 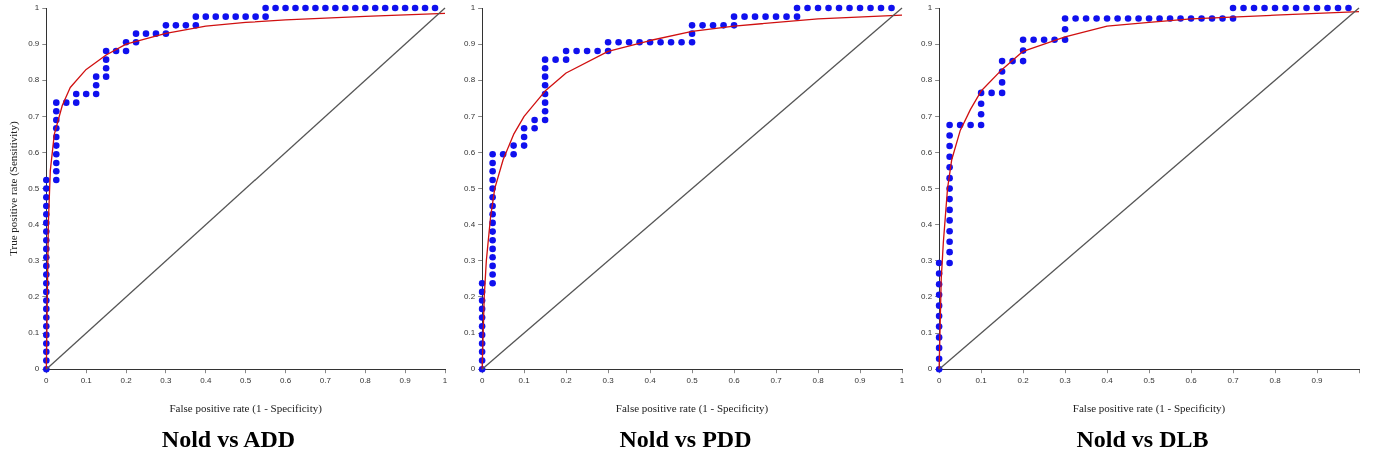 What do you see at coordinates (228, 439) in the screenshot?
I see `text: Nold vs ADD` at bounding box center [228, 439].